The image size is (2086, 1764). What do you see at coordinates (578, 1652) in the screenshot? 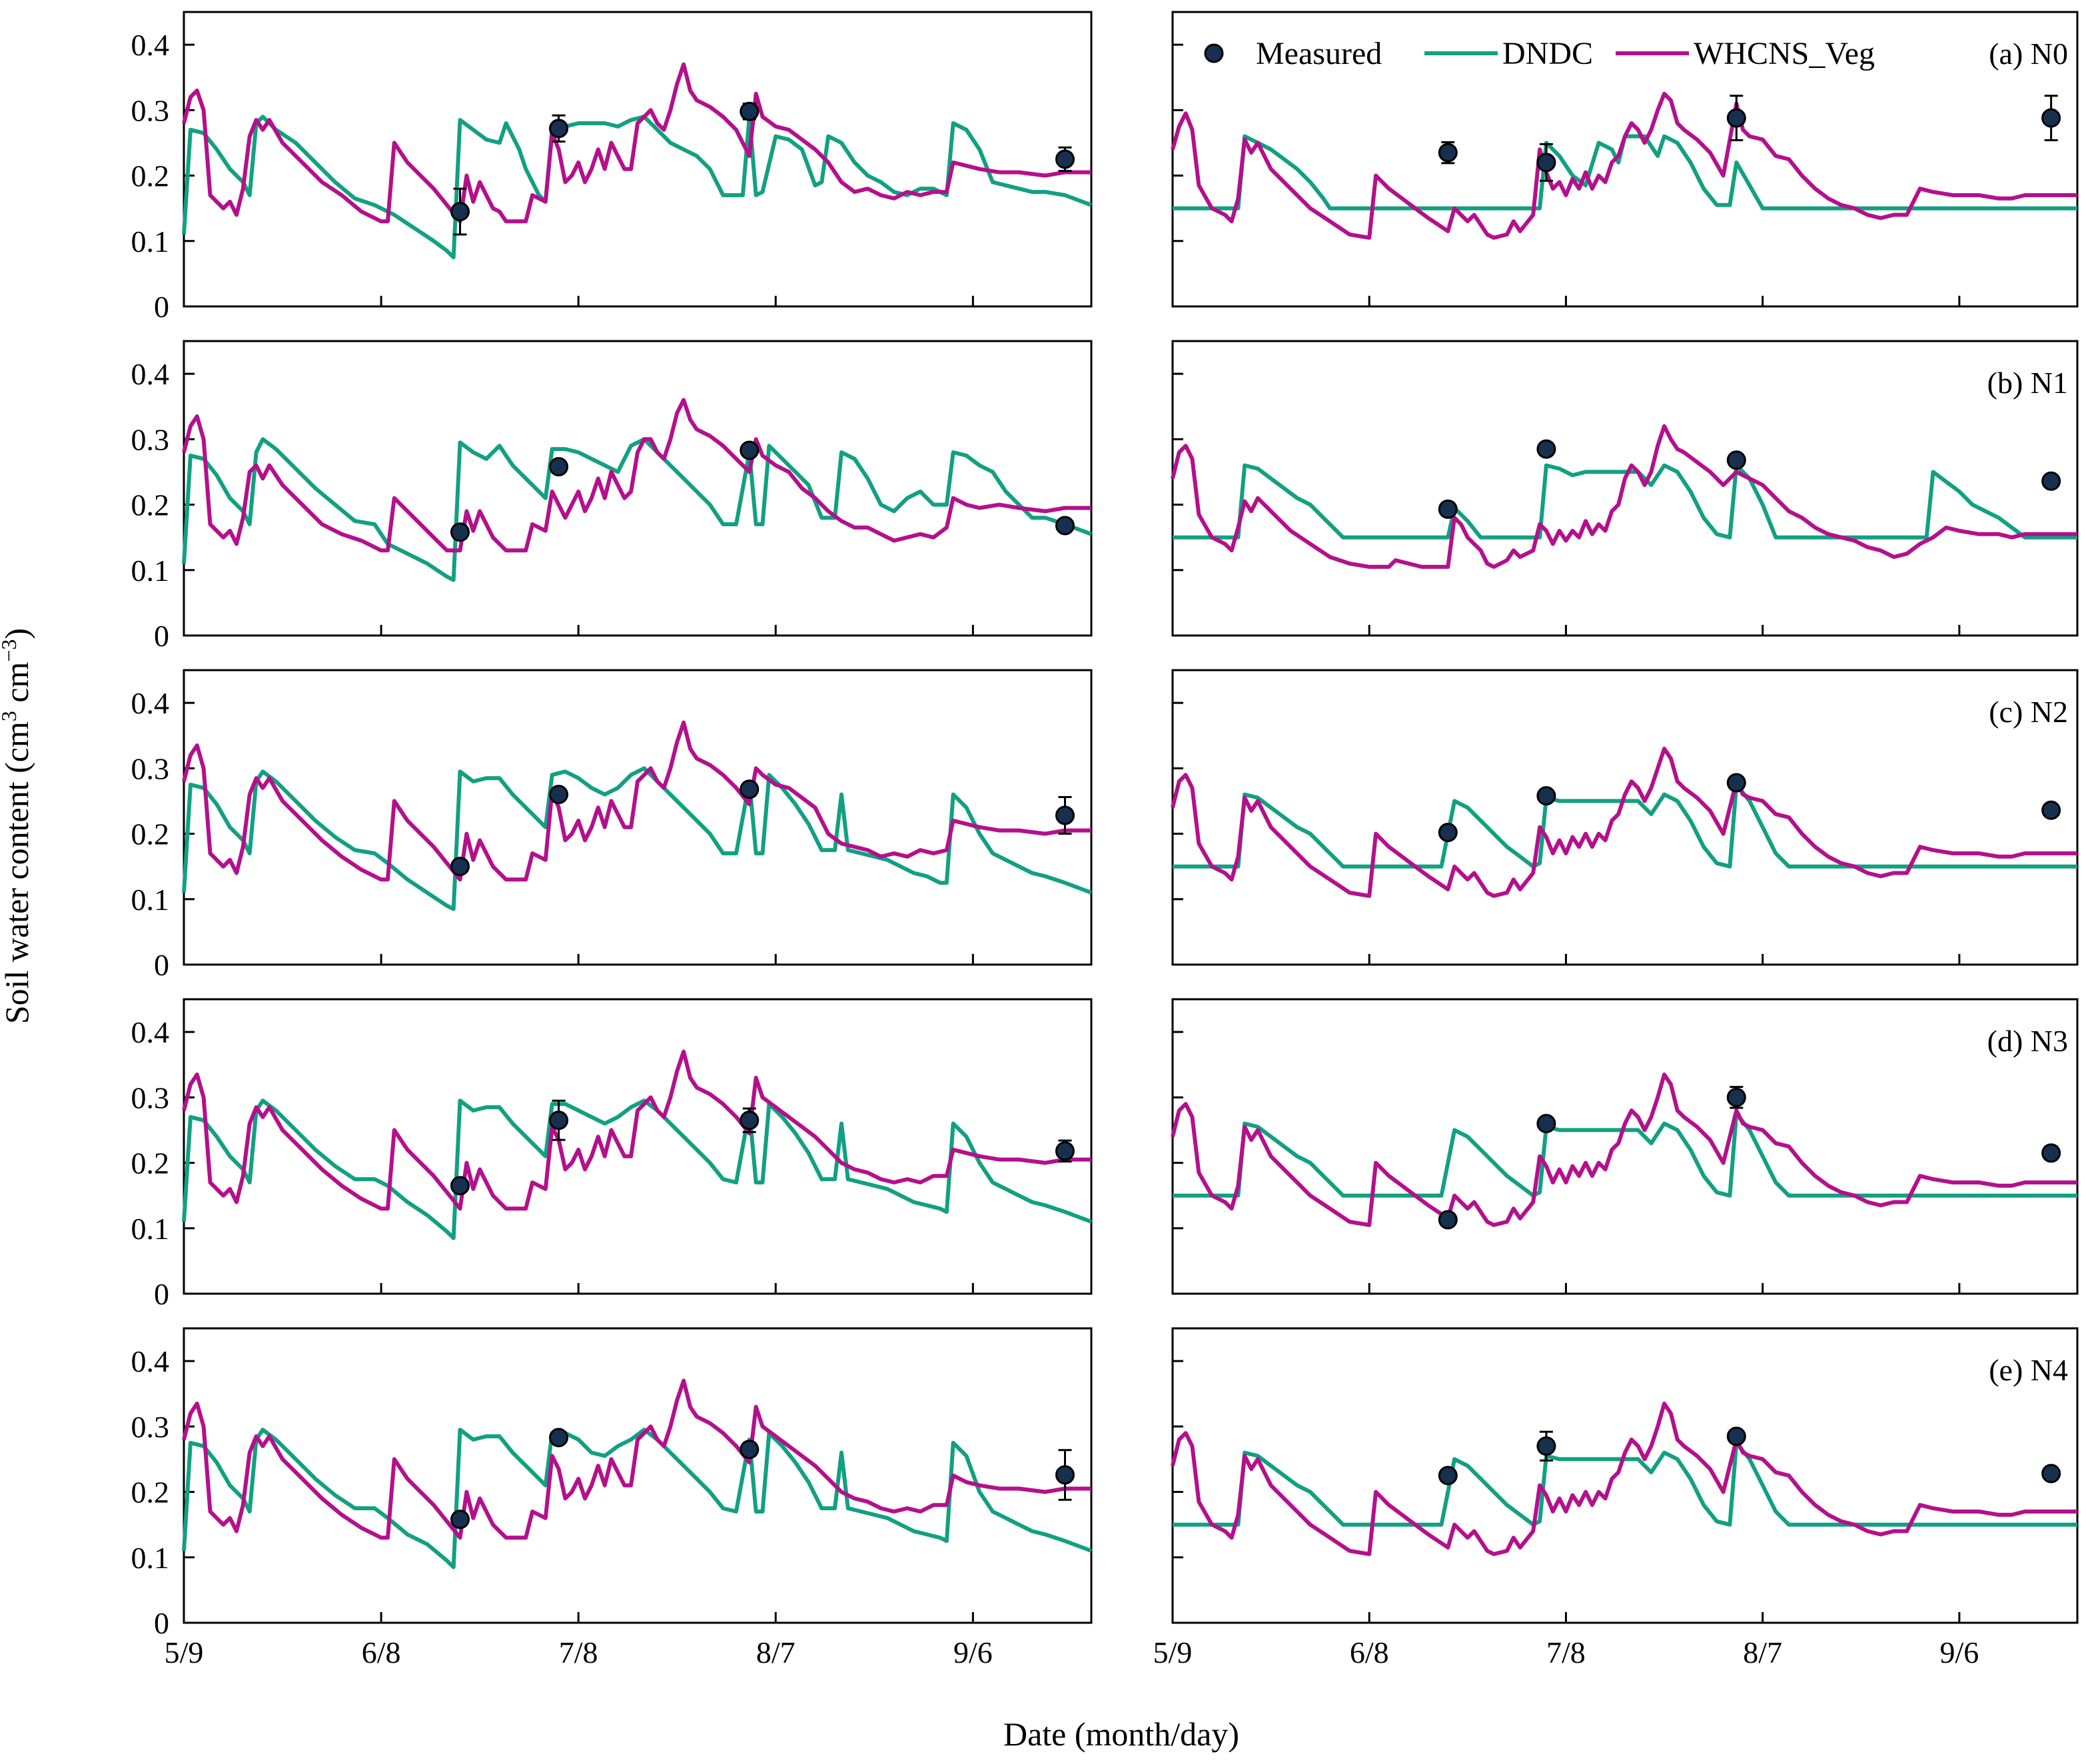
I see `x-tick-label: 7/8` at bounding box center [578, 1652].